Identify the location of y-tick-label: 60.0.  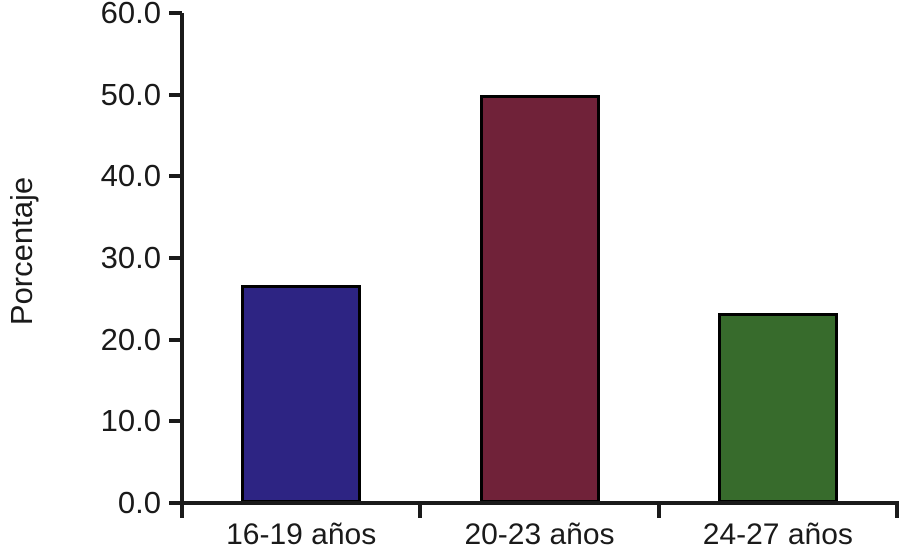
(130, 15).